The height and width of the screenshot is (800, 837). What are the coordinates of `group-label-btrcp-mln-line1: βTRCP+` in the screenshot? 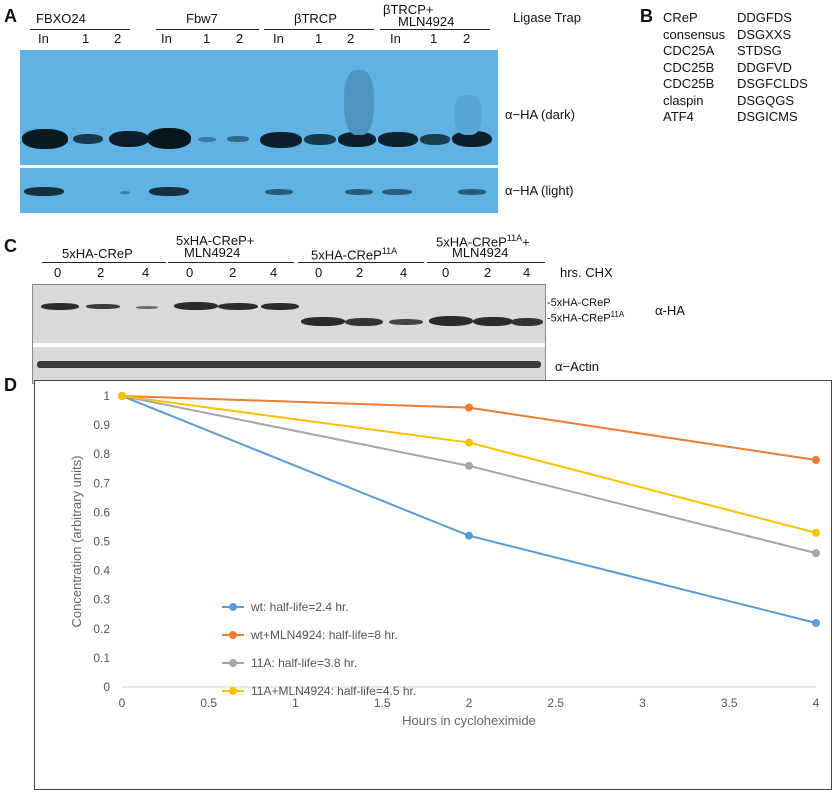 It's located at (408, 9).